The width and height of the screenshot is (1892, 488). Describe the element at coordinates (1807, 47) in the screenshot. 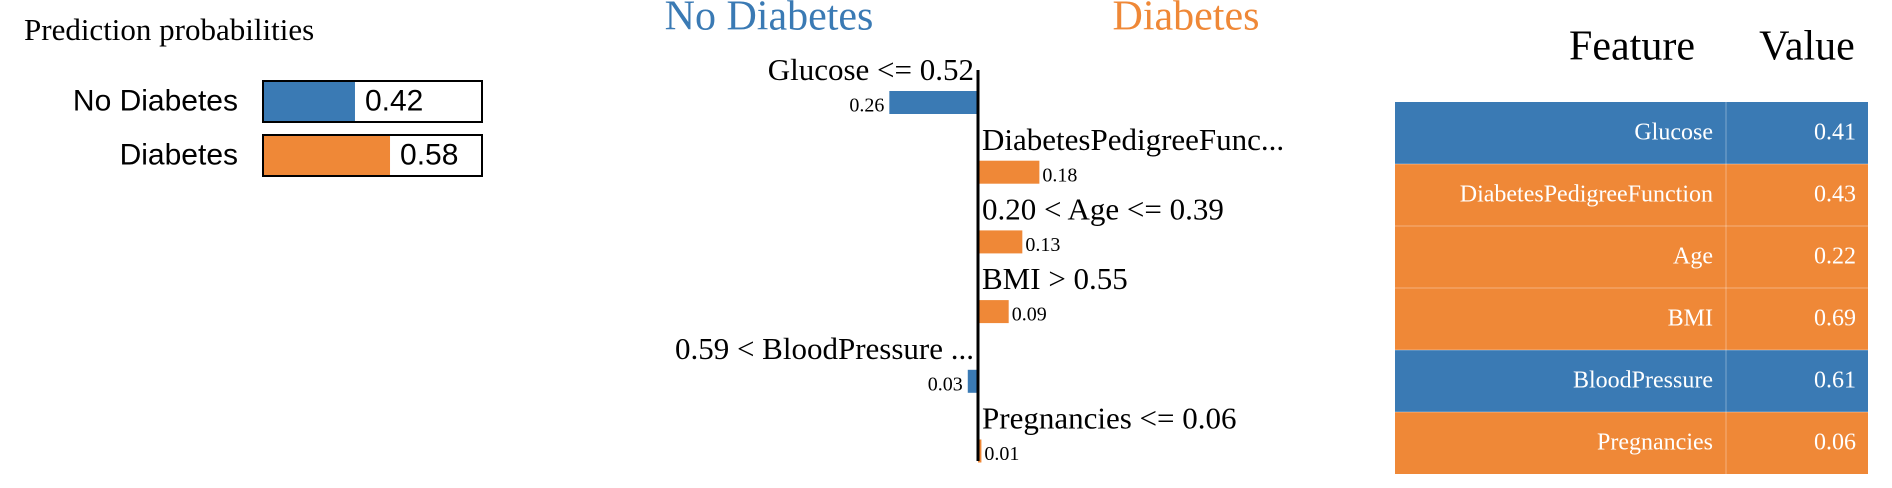

I see `table-header: Value` at that location.